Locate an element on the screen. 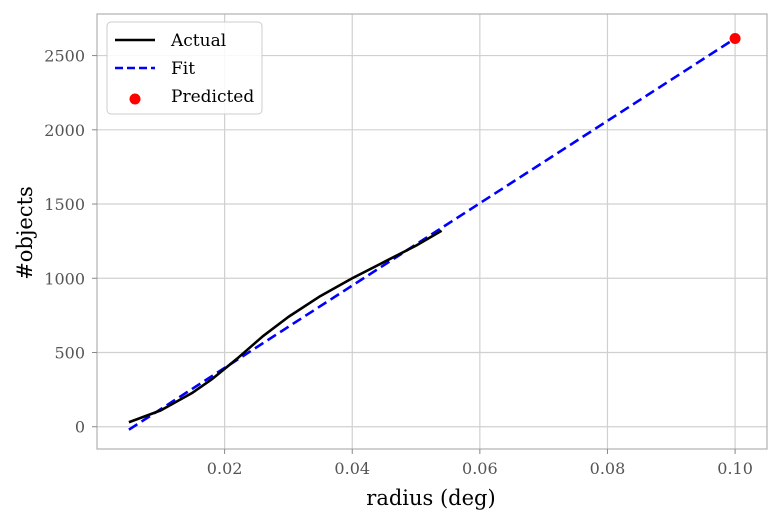 The height and width of the screenshot is (530, 780). y-axis-label: #objects is located at coordinates (25, 233).